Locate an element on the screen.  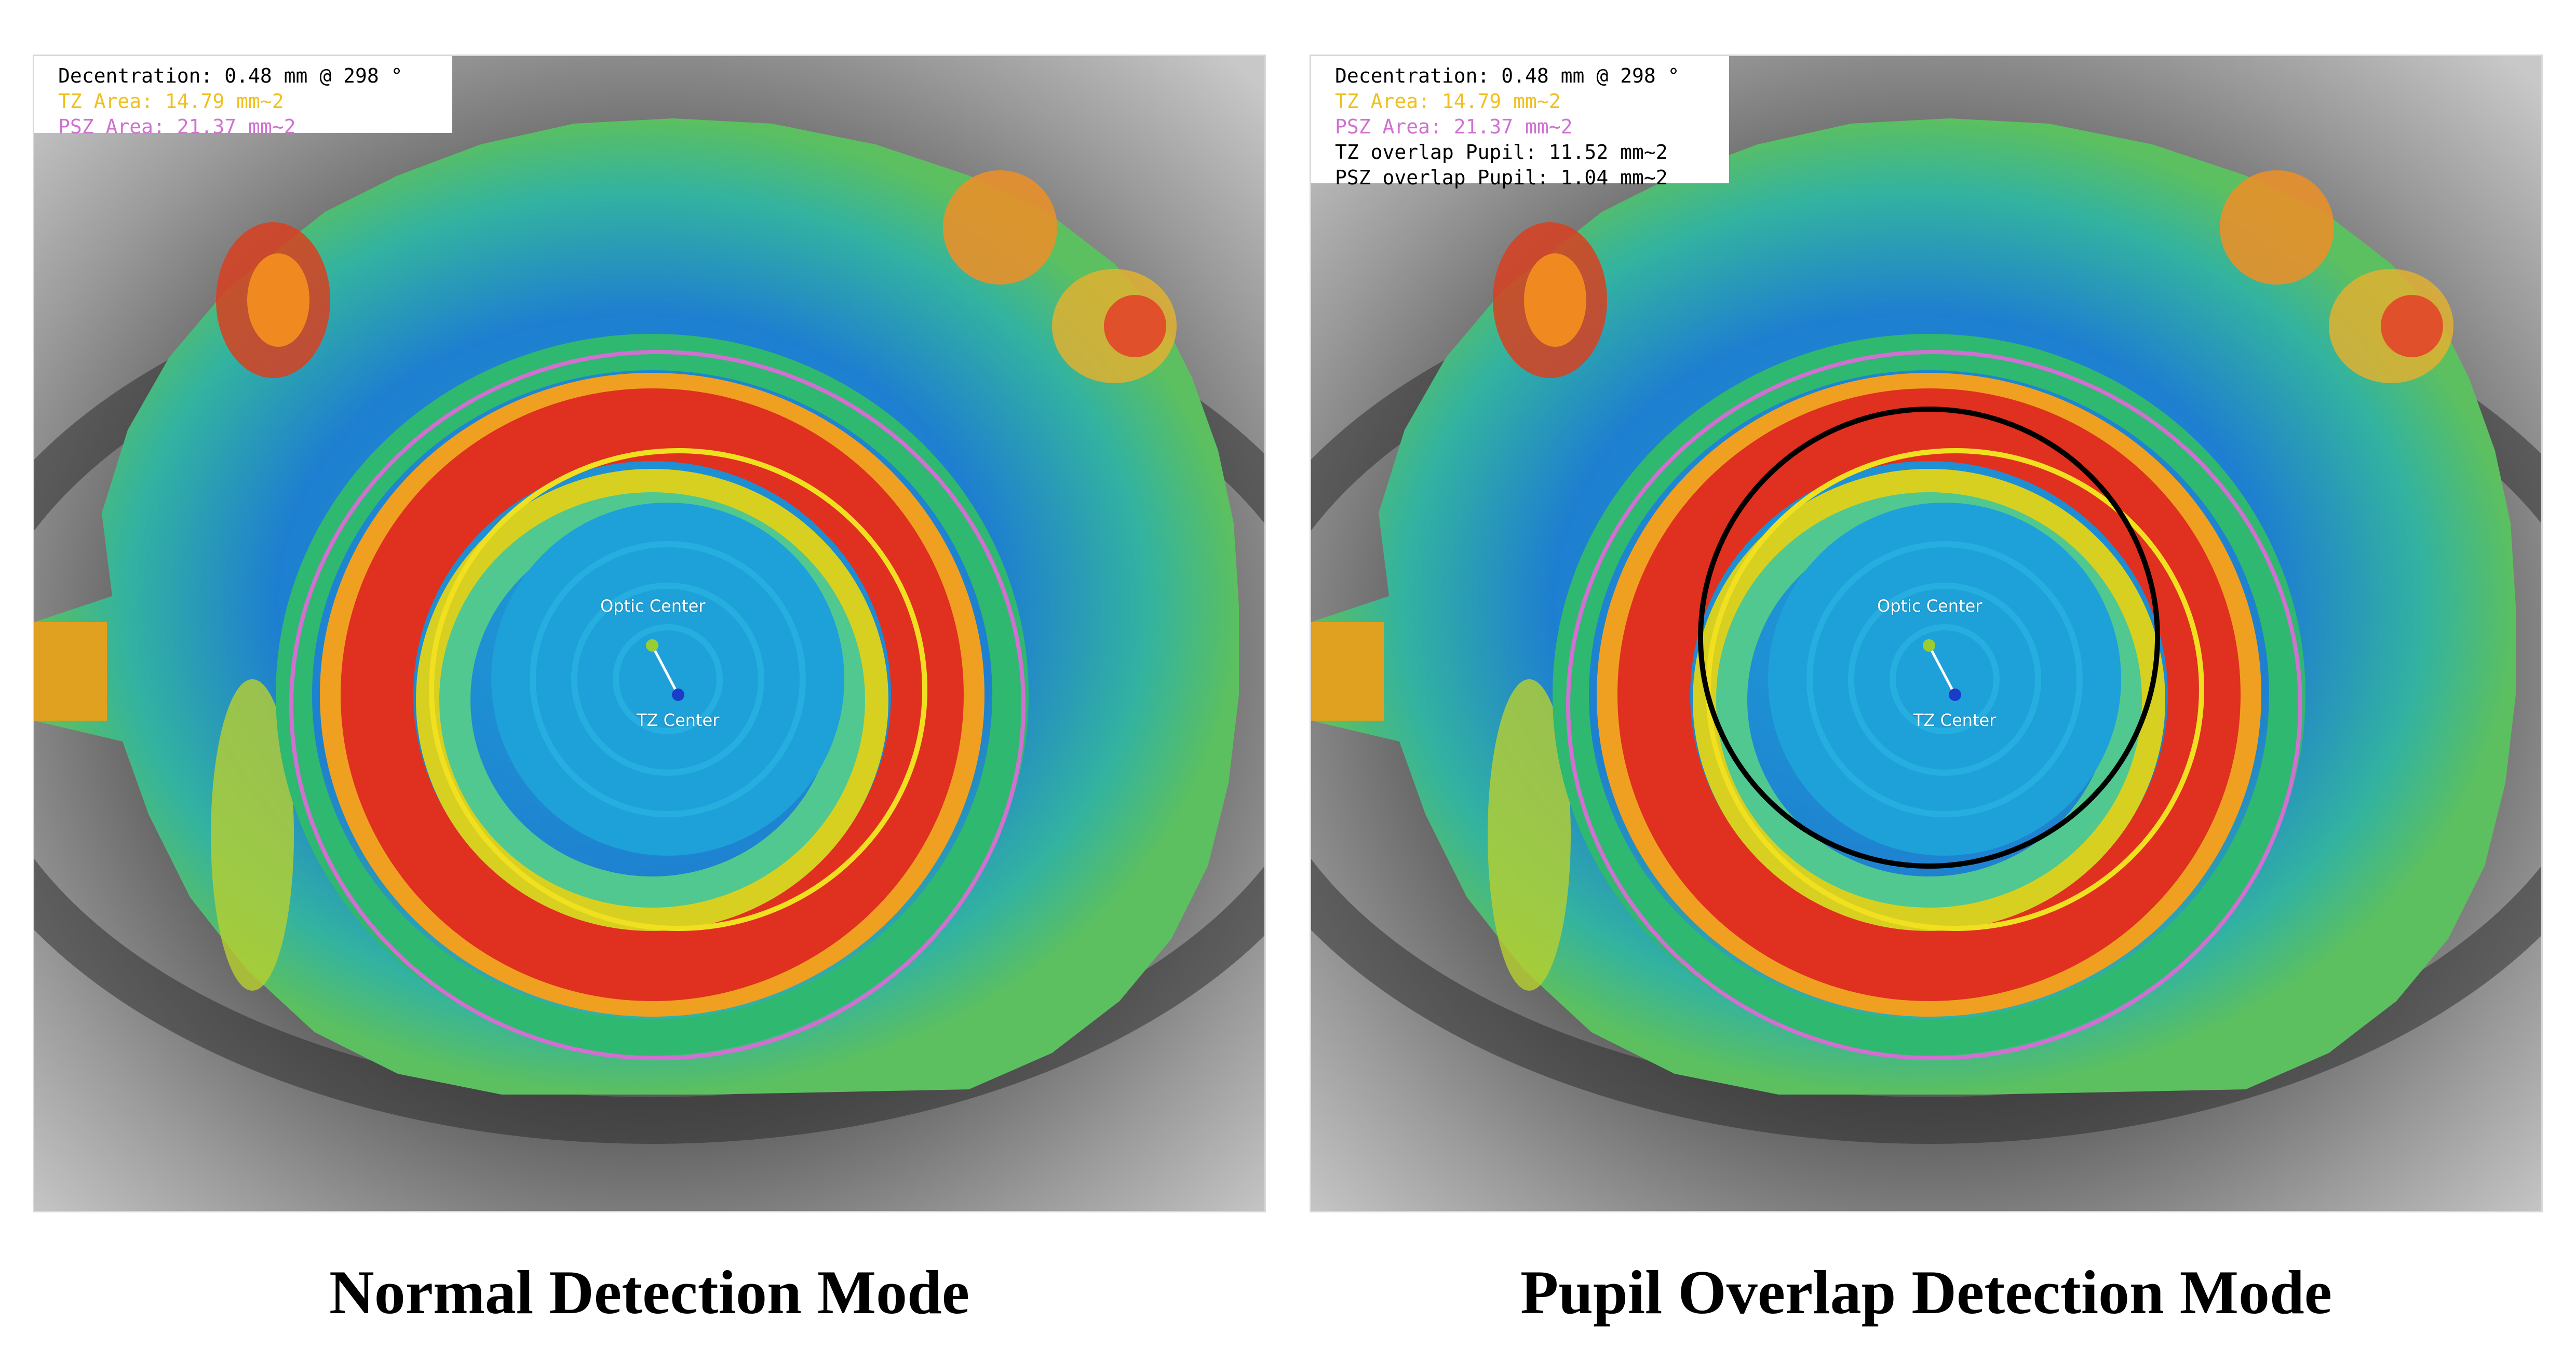
caption-pupil-overlap-detection: Pupil Overlap Detection Mode is located at coordinates (1926, 1292).